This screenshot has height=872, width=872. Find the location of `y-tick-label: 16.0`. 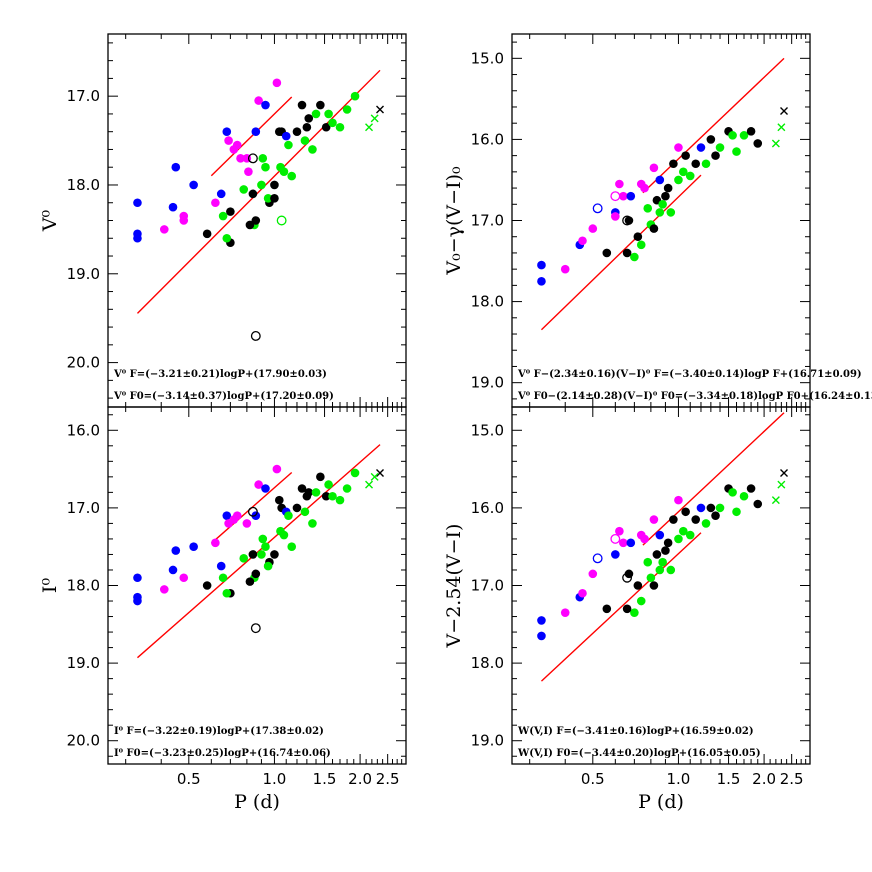

y-tick-label: 16.0 is located at coordinates (487, 508).